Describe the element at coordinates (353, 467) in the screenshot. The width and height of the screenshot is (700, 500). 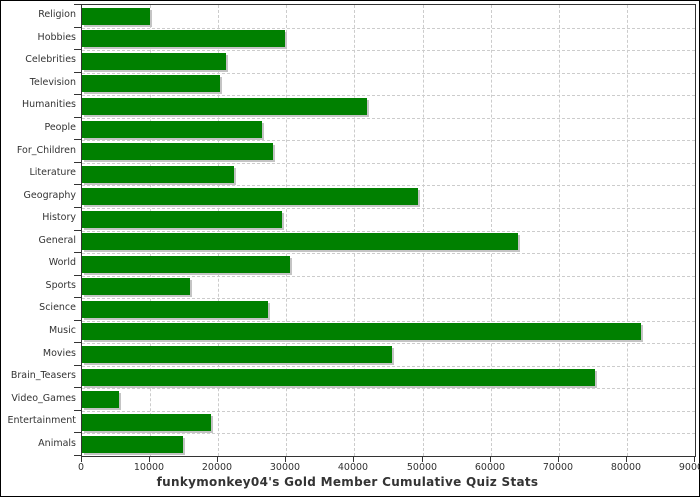
I see `x-axis-label: 40000` at that location.